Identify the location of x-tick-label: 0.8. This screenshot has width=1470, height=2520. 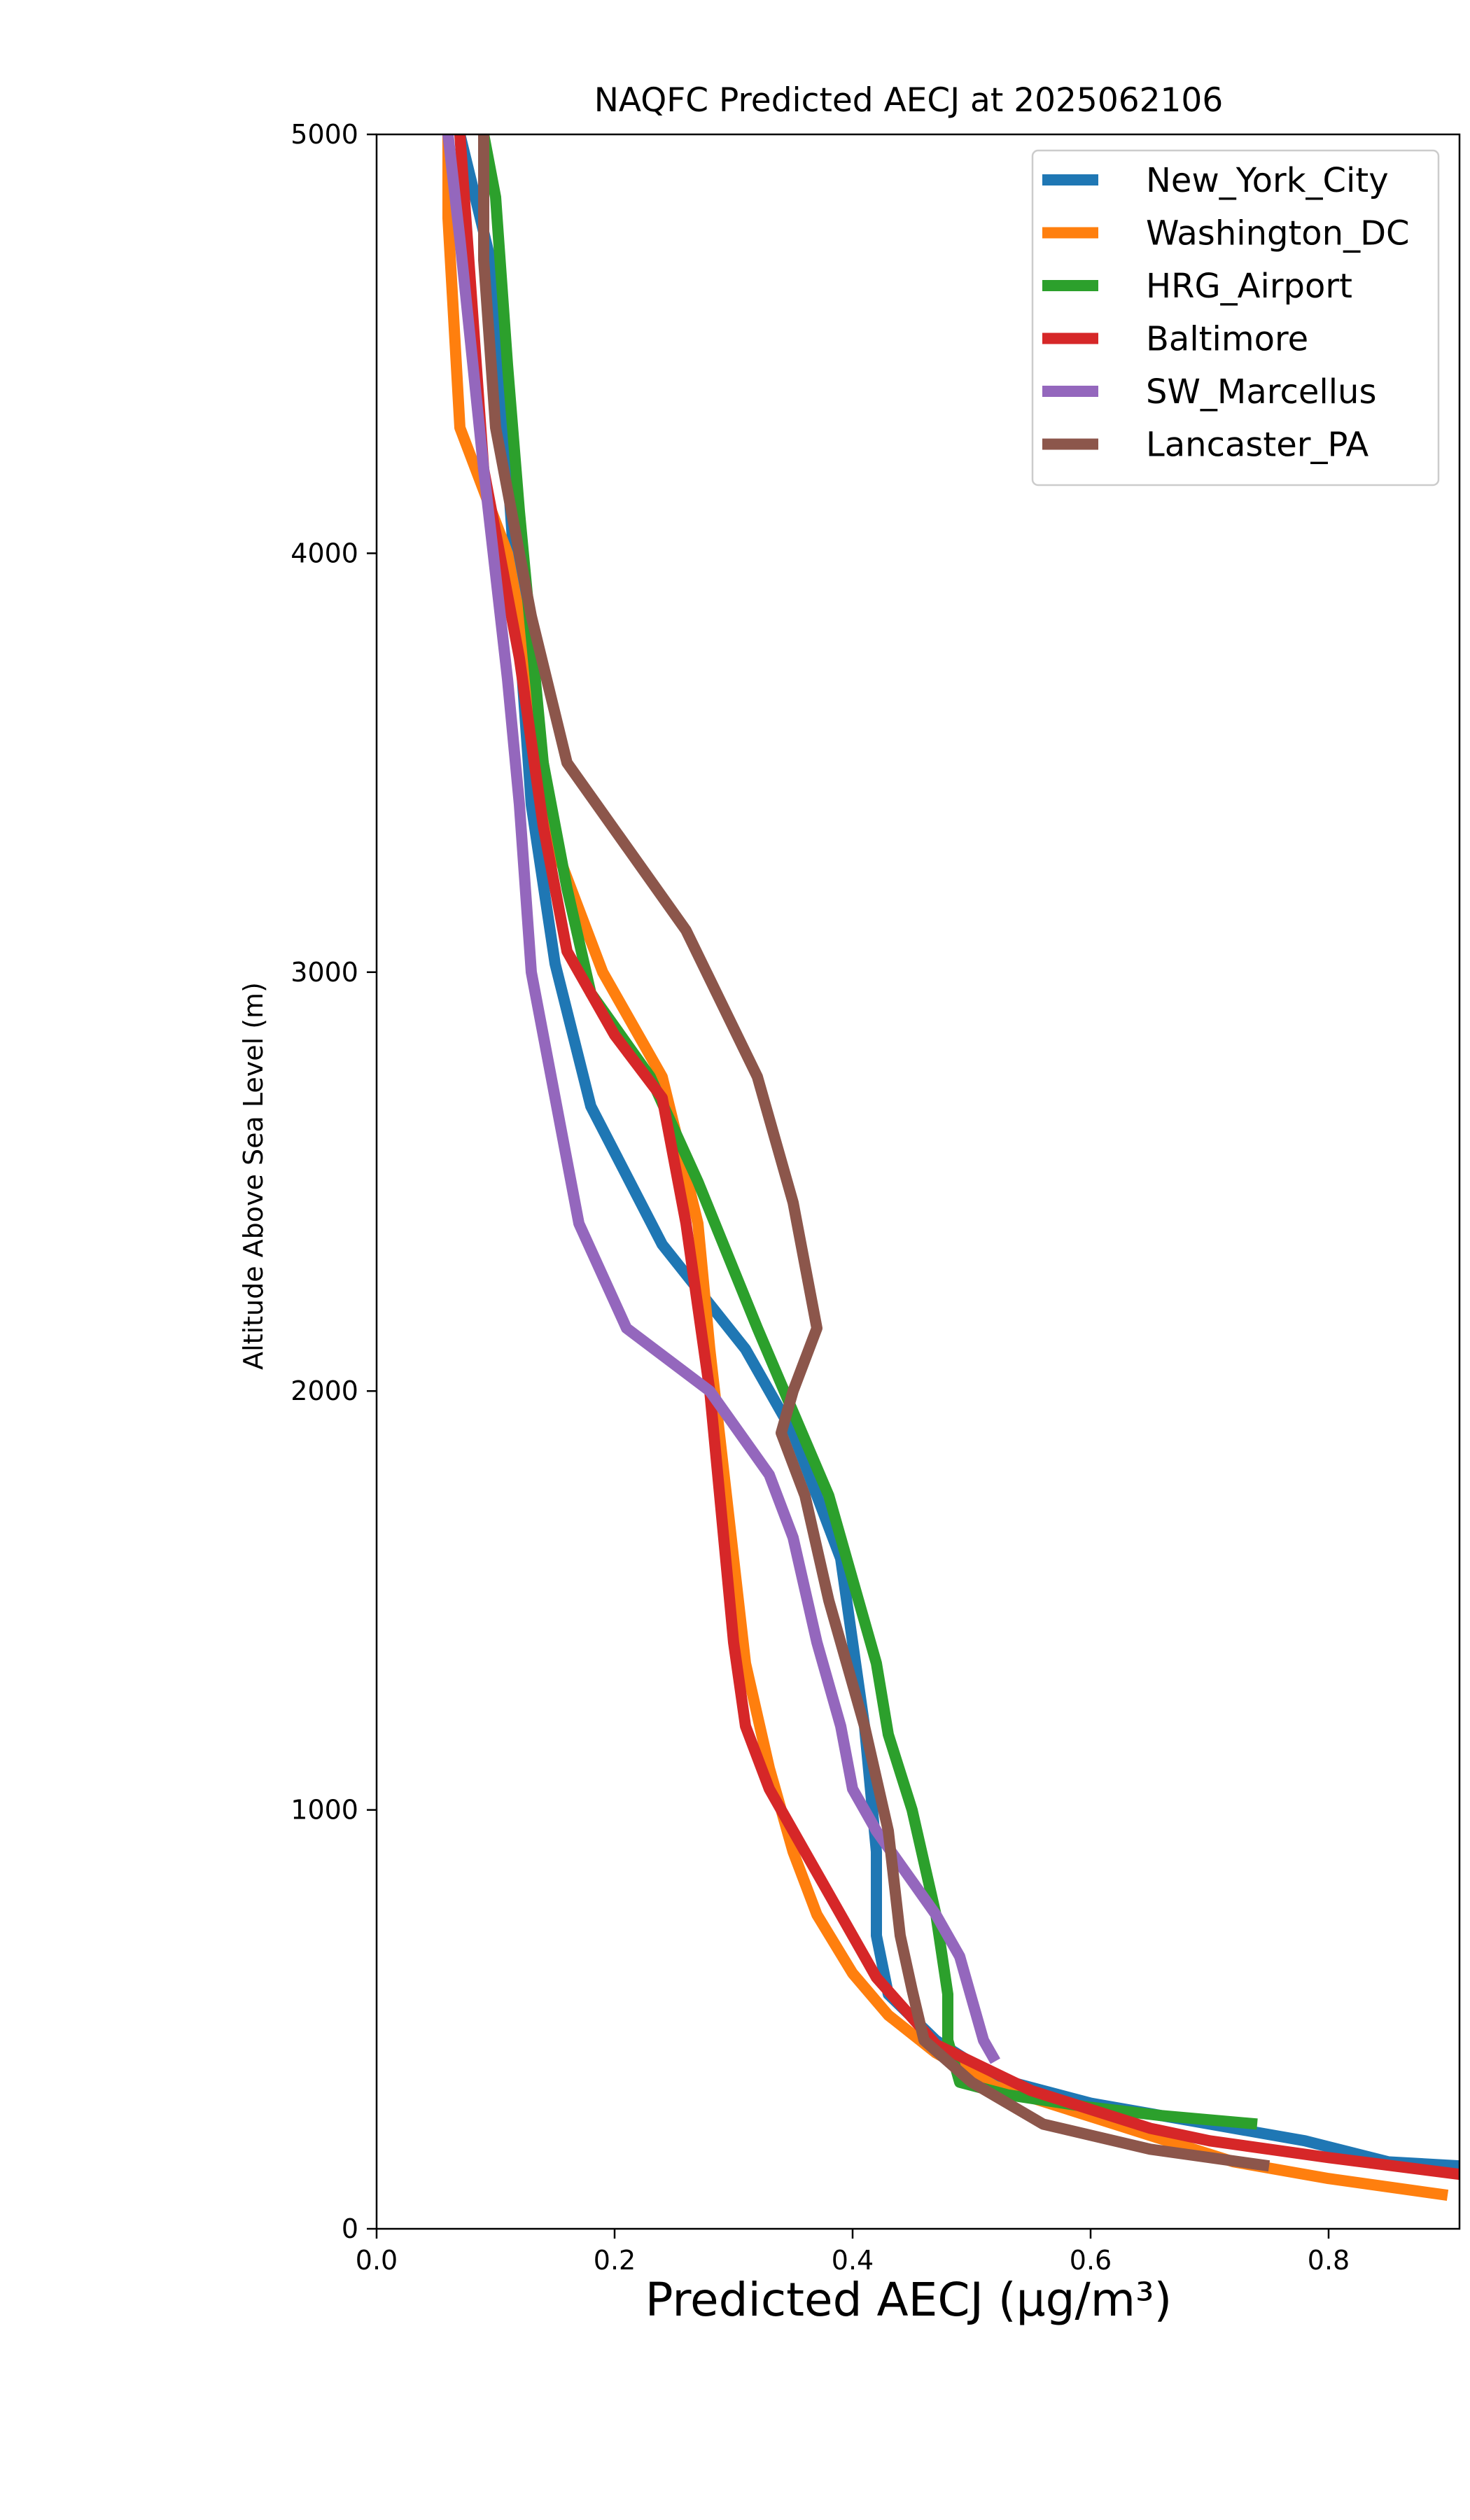
(1329, 2260).